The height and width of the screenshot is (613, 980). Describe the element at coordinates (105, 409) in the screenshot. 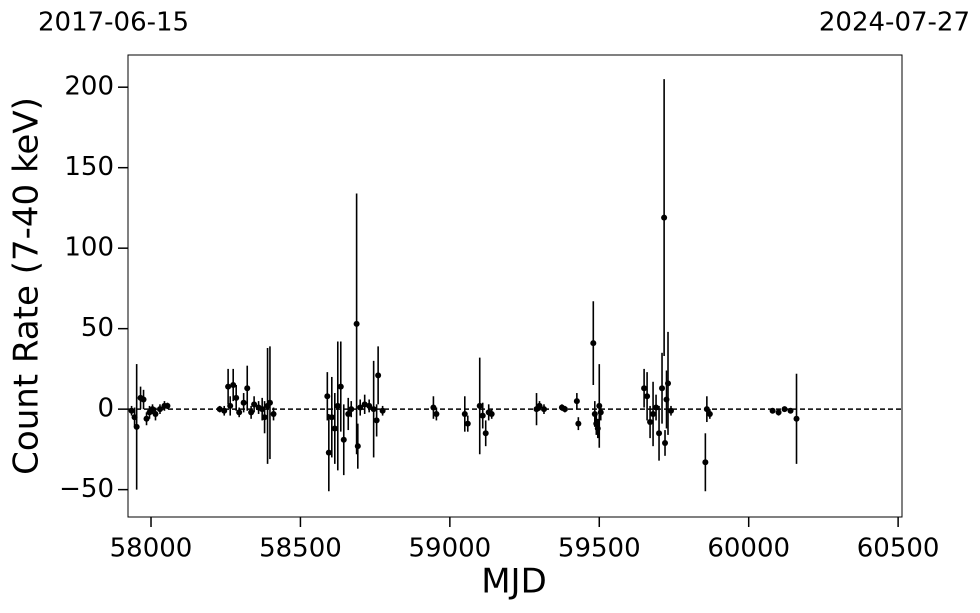

I see `y-tick-label: 0` at that location.